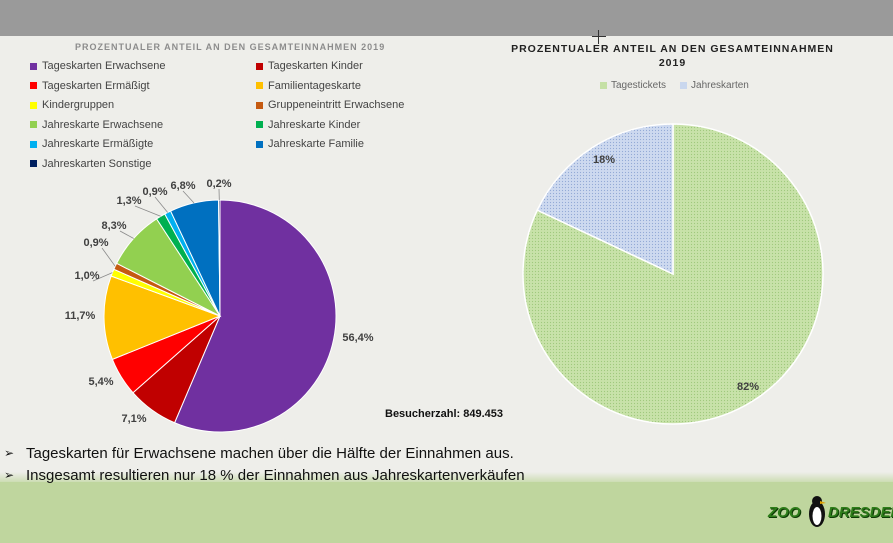  I want to click on data-label-jahreskarten: 18%, so click(604, 160).